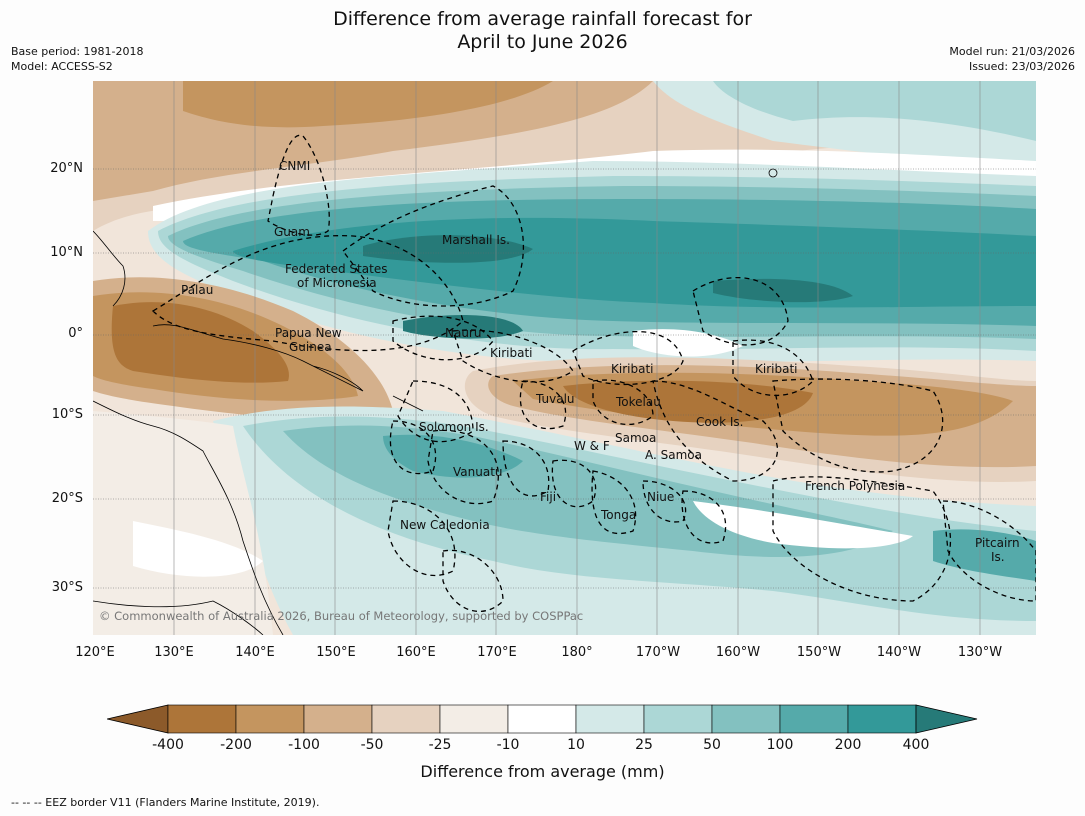 This screenshot has width=1085, height=816. Describe the element at coordinates (635, 438) in the screenshot. I see `label-samoa: Samoa` at that location.